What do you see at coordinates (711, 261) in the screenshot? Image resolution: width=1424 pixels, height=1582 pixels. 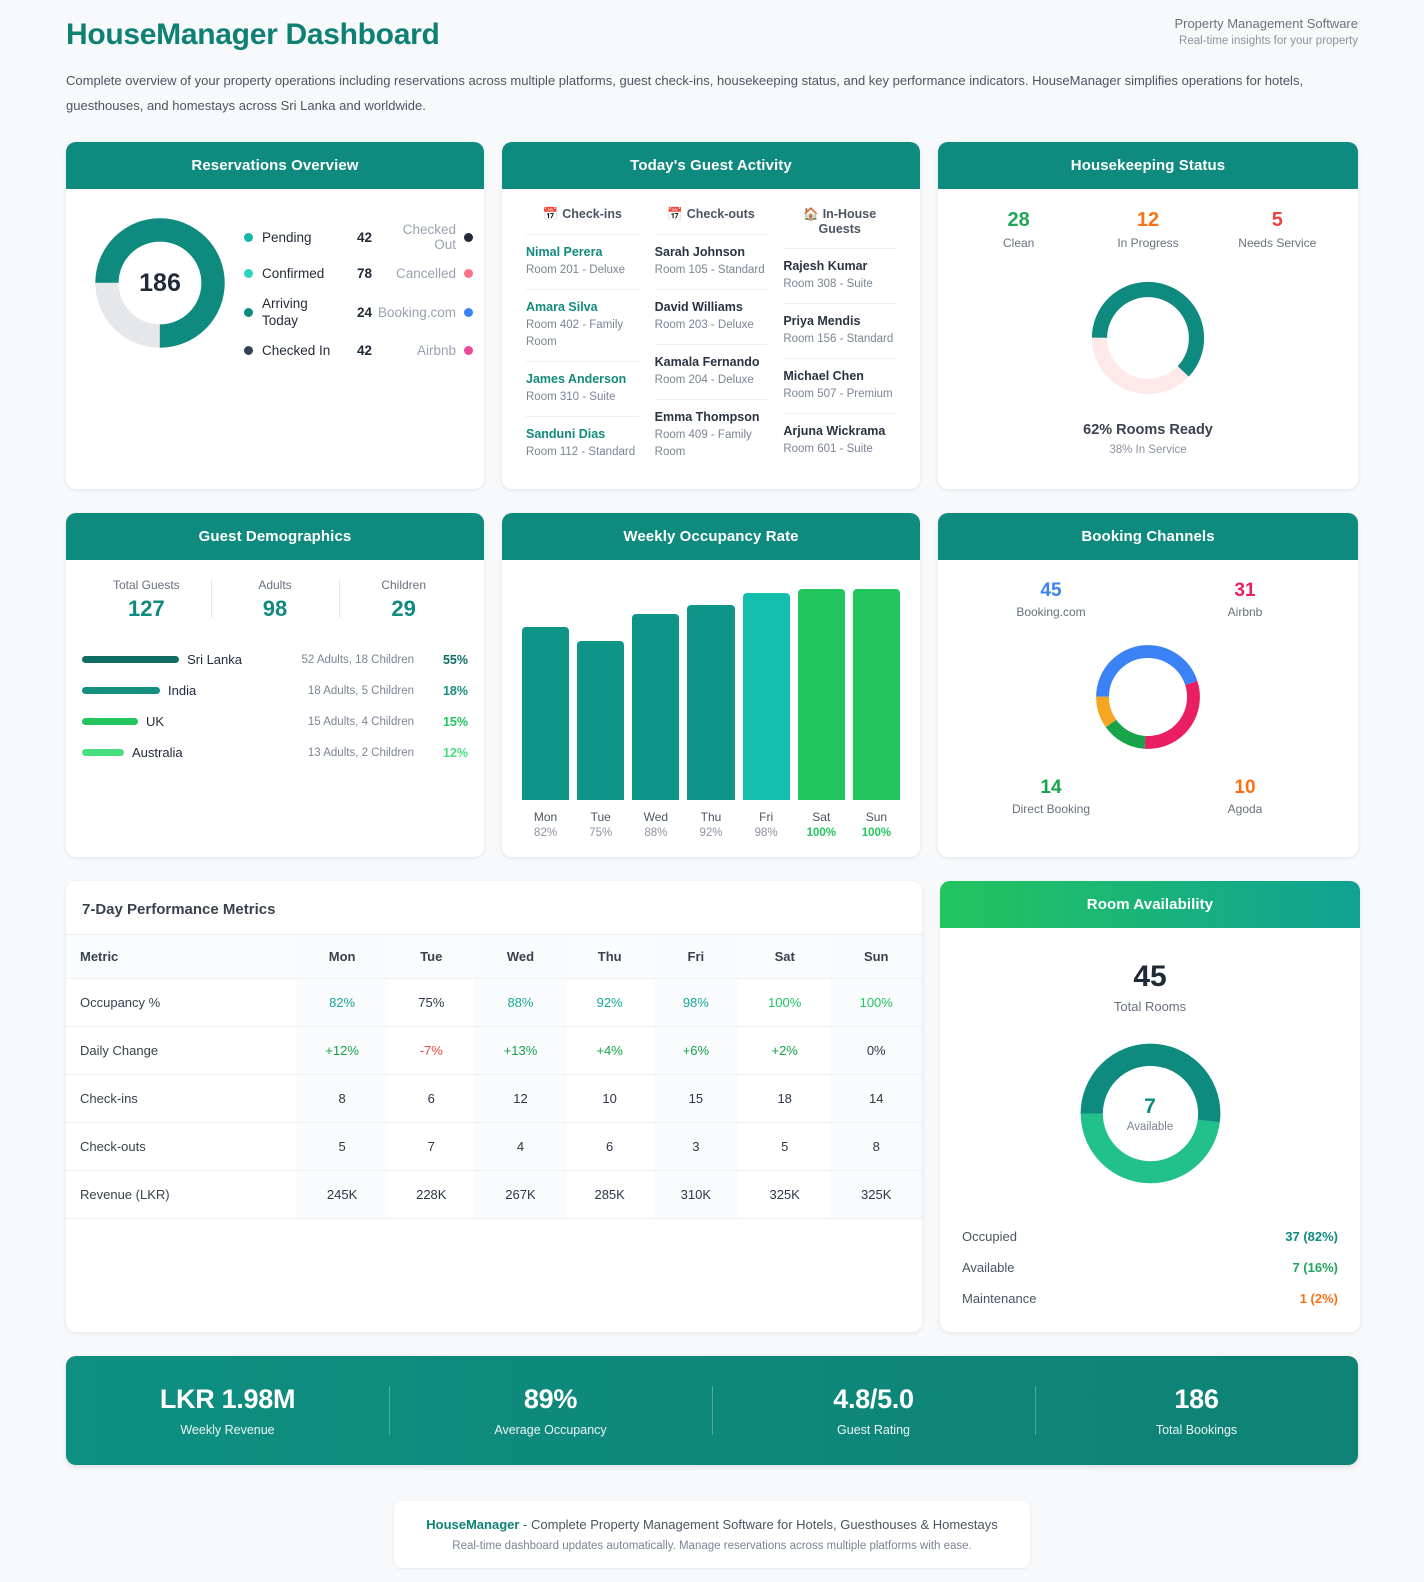 I see `guest-activity-item: Sarah Johnson Room 105 - Standard` at bounding box center [711, 261].